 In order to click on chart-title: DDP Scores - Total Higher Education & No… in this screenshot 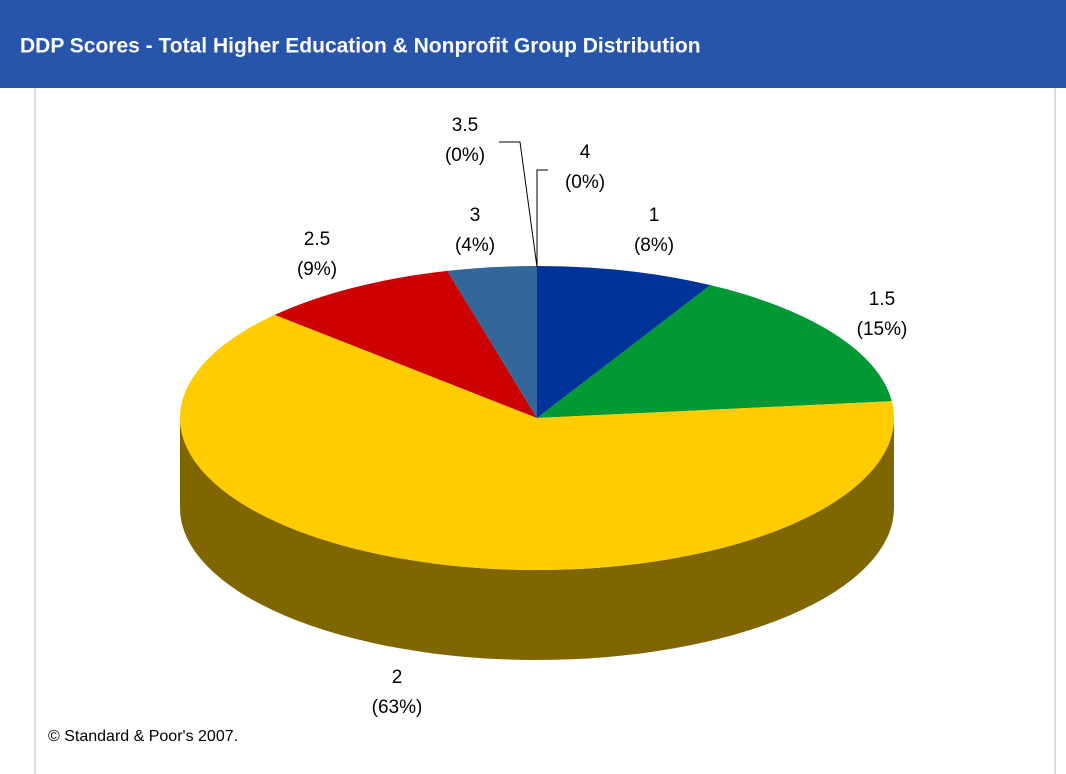, I will do `click(360, 46)`.